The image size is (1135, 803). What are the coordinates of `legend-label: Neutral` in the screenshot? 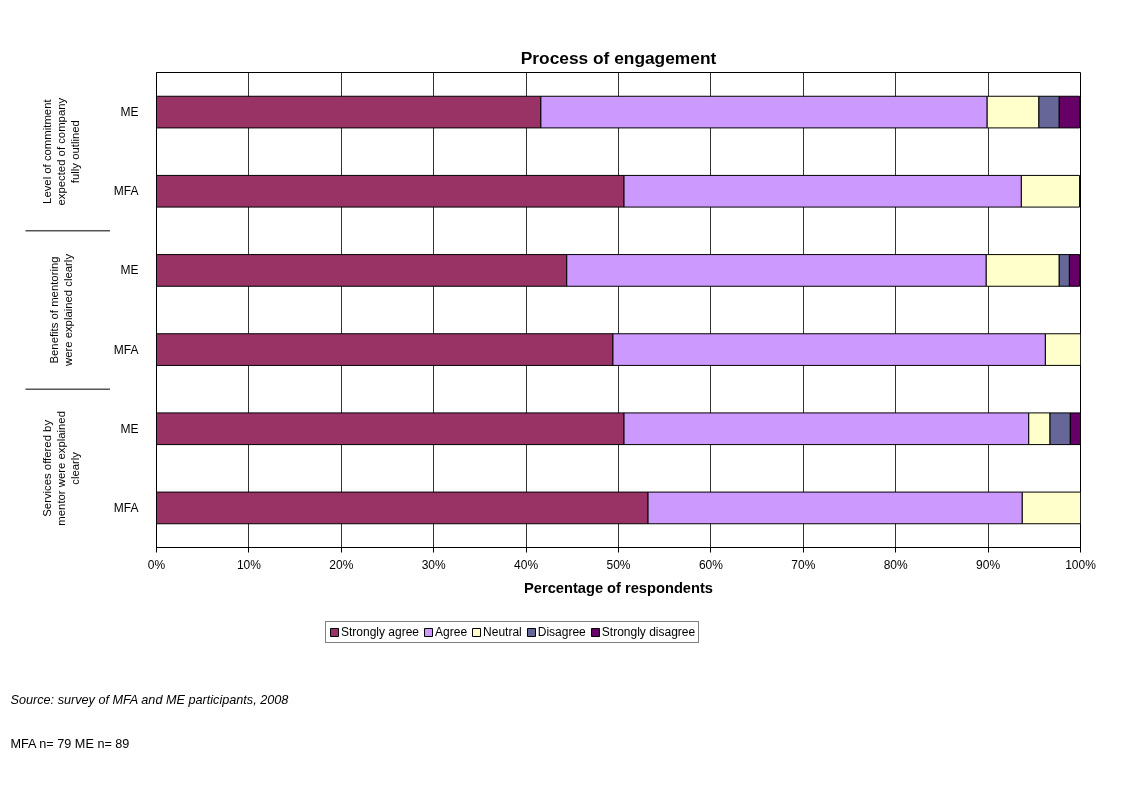 It's located at (502, 632).